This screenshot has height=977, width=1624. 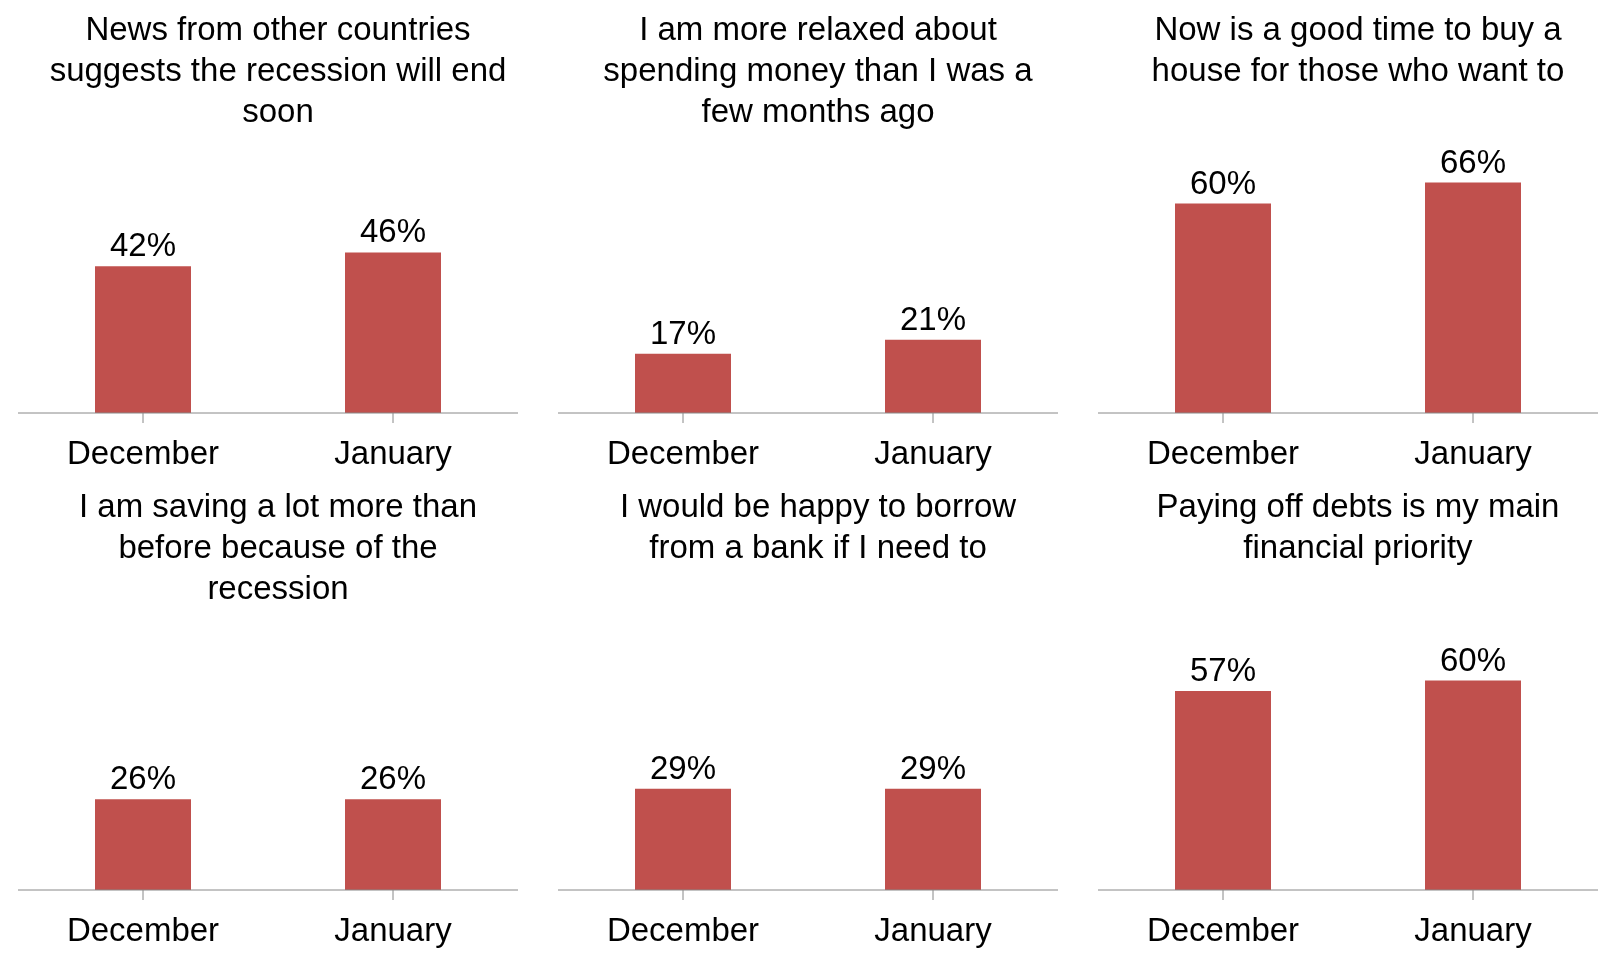 What do you see at coordinates (933, 318) in the screenshot?
I see `data-label: 21%` at bounding box center [933, 318].